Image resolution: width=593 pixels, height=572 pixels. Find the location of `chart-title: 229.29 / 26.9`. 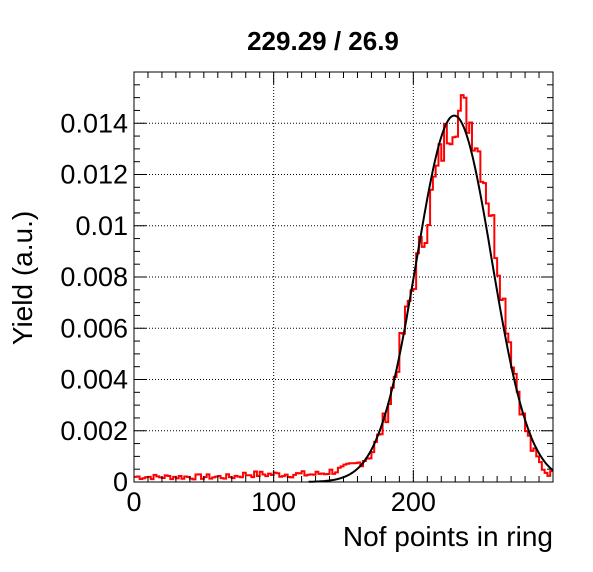

chart-title: 229.29 / 26.9 is located at coordinates (323, 41).